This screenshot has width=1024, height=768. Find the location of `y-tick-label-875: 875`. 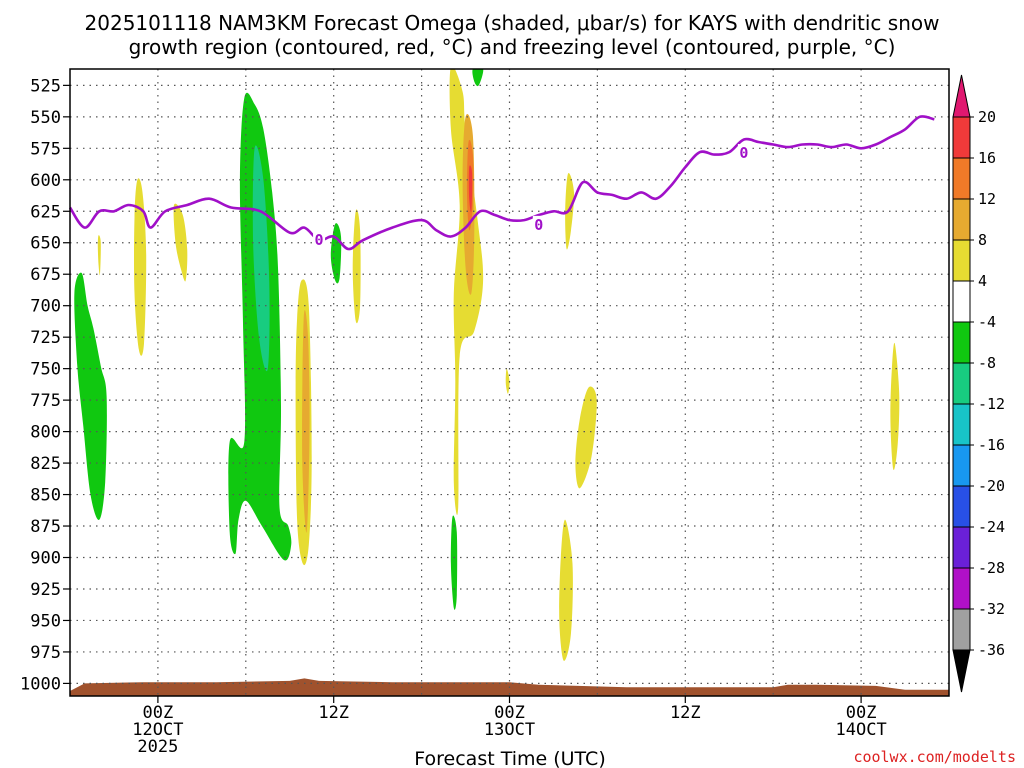

y-tick-label-875: 875 is located at coordinates (45, 527).